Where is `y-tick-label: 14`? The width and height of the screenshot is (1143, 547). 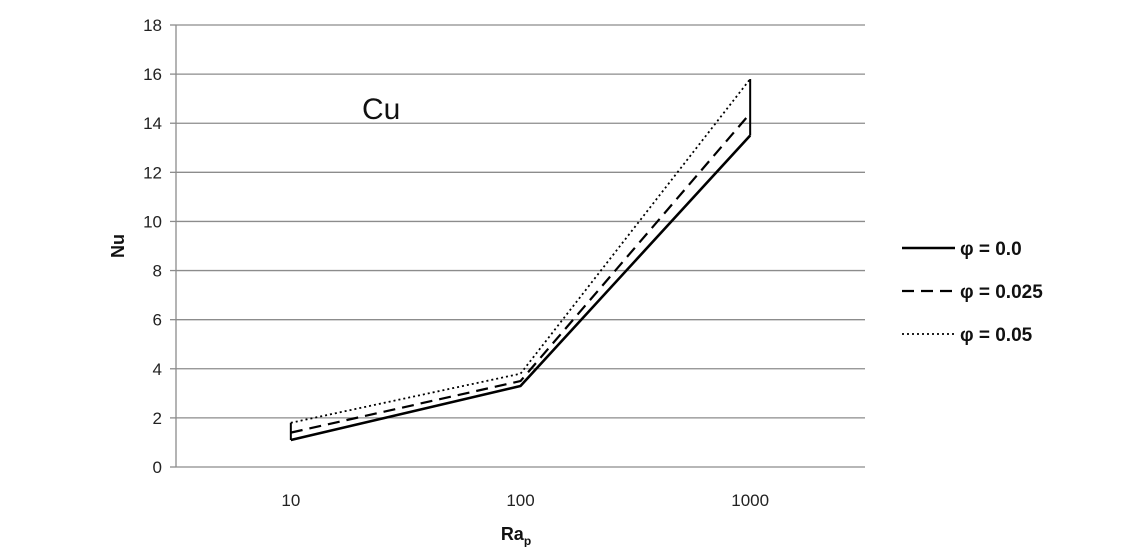
y-tick-label: 14 is located at coordinates (152, 123).